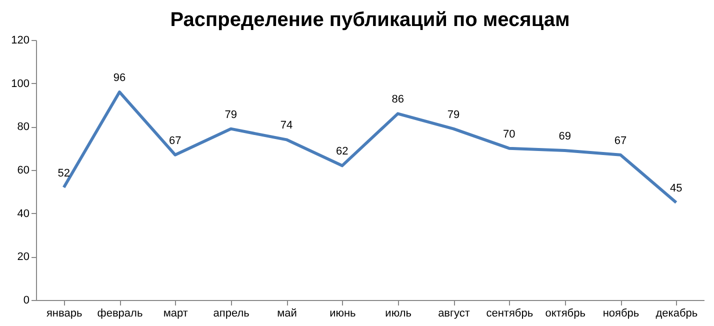  I want to click on chart-title: Распределение публикаций по месяцам, so click(370, 20).